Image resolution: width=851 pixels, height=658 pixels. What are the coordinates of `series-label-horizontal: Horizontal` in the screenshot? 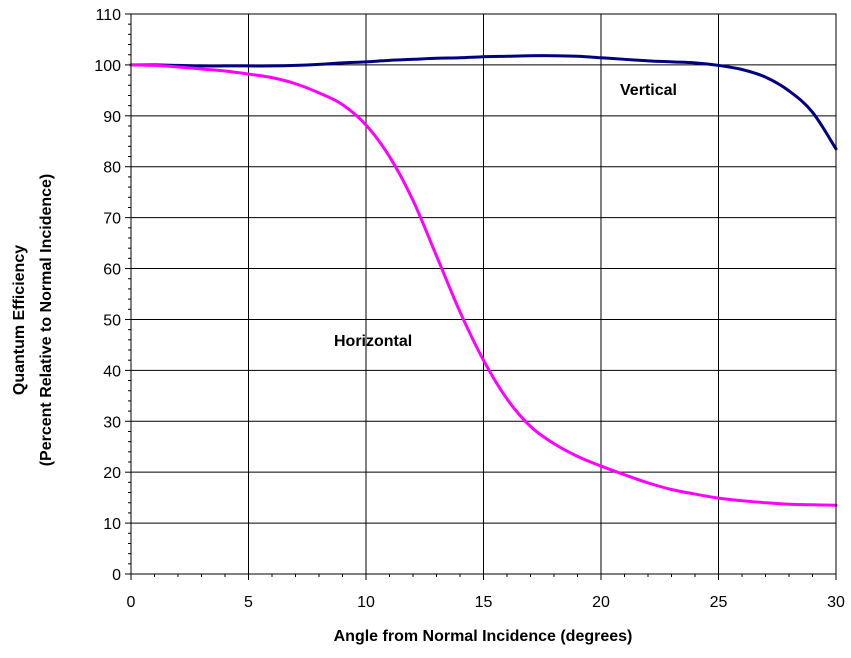 It's located at (373, 341).